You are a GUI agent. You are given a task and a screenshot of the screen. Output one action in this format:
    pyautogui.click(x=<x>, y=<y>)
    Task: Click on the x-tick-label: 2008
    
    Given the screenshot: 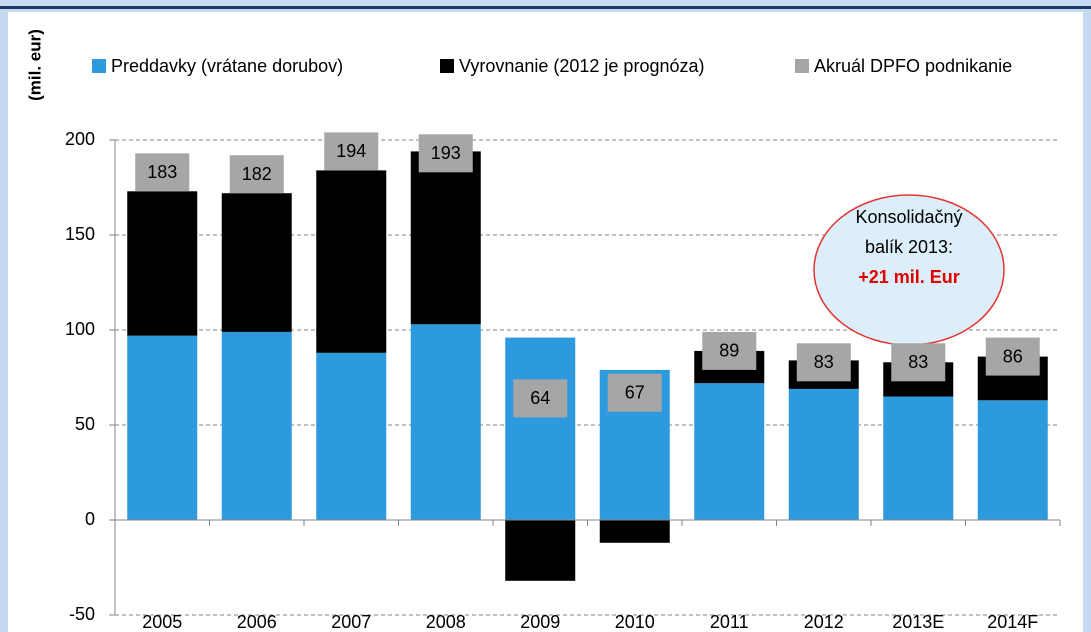 What is the action you would take?
    pyautogui.click(x=446, y=622)
    